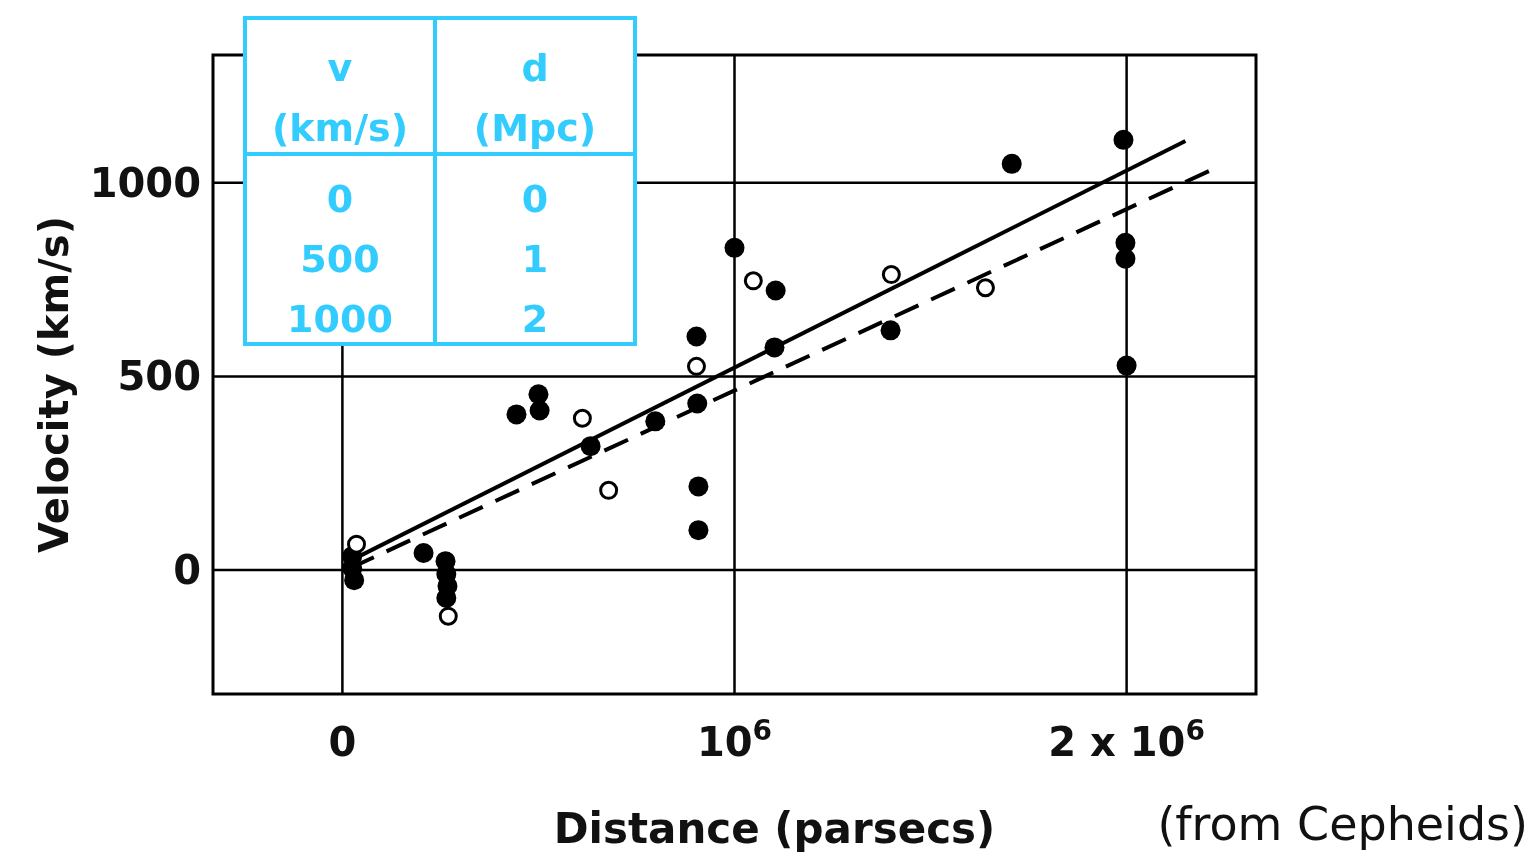 The image size is (1534, 862). I want to click on text: (from Cepheids), so click(1342, 824).